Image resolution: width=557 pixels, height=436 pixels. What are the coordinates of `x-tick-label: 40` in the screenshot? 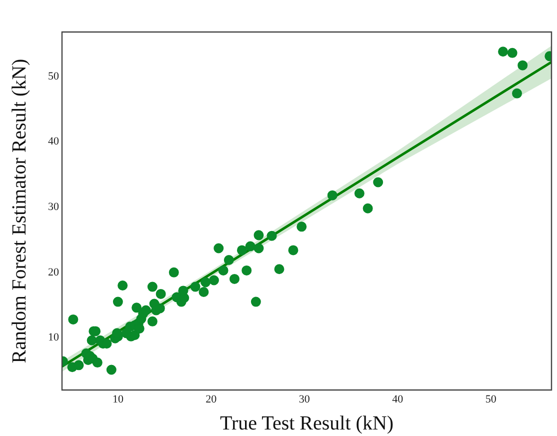 It's located at (398, 399).